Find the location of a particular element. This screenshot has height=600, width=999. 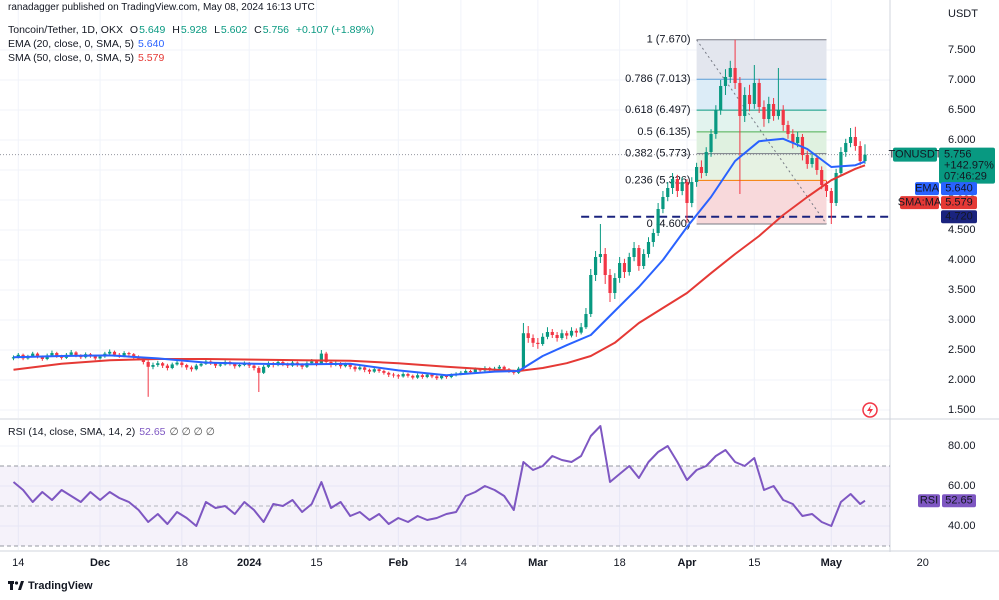

ema-name: EMA (20, close, 0, SMA, 5) is located at coordinates (71, 44).